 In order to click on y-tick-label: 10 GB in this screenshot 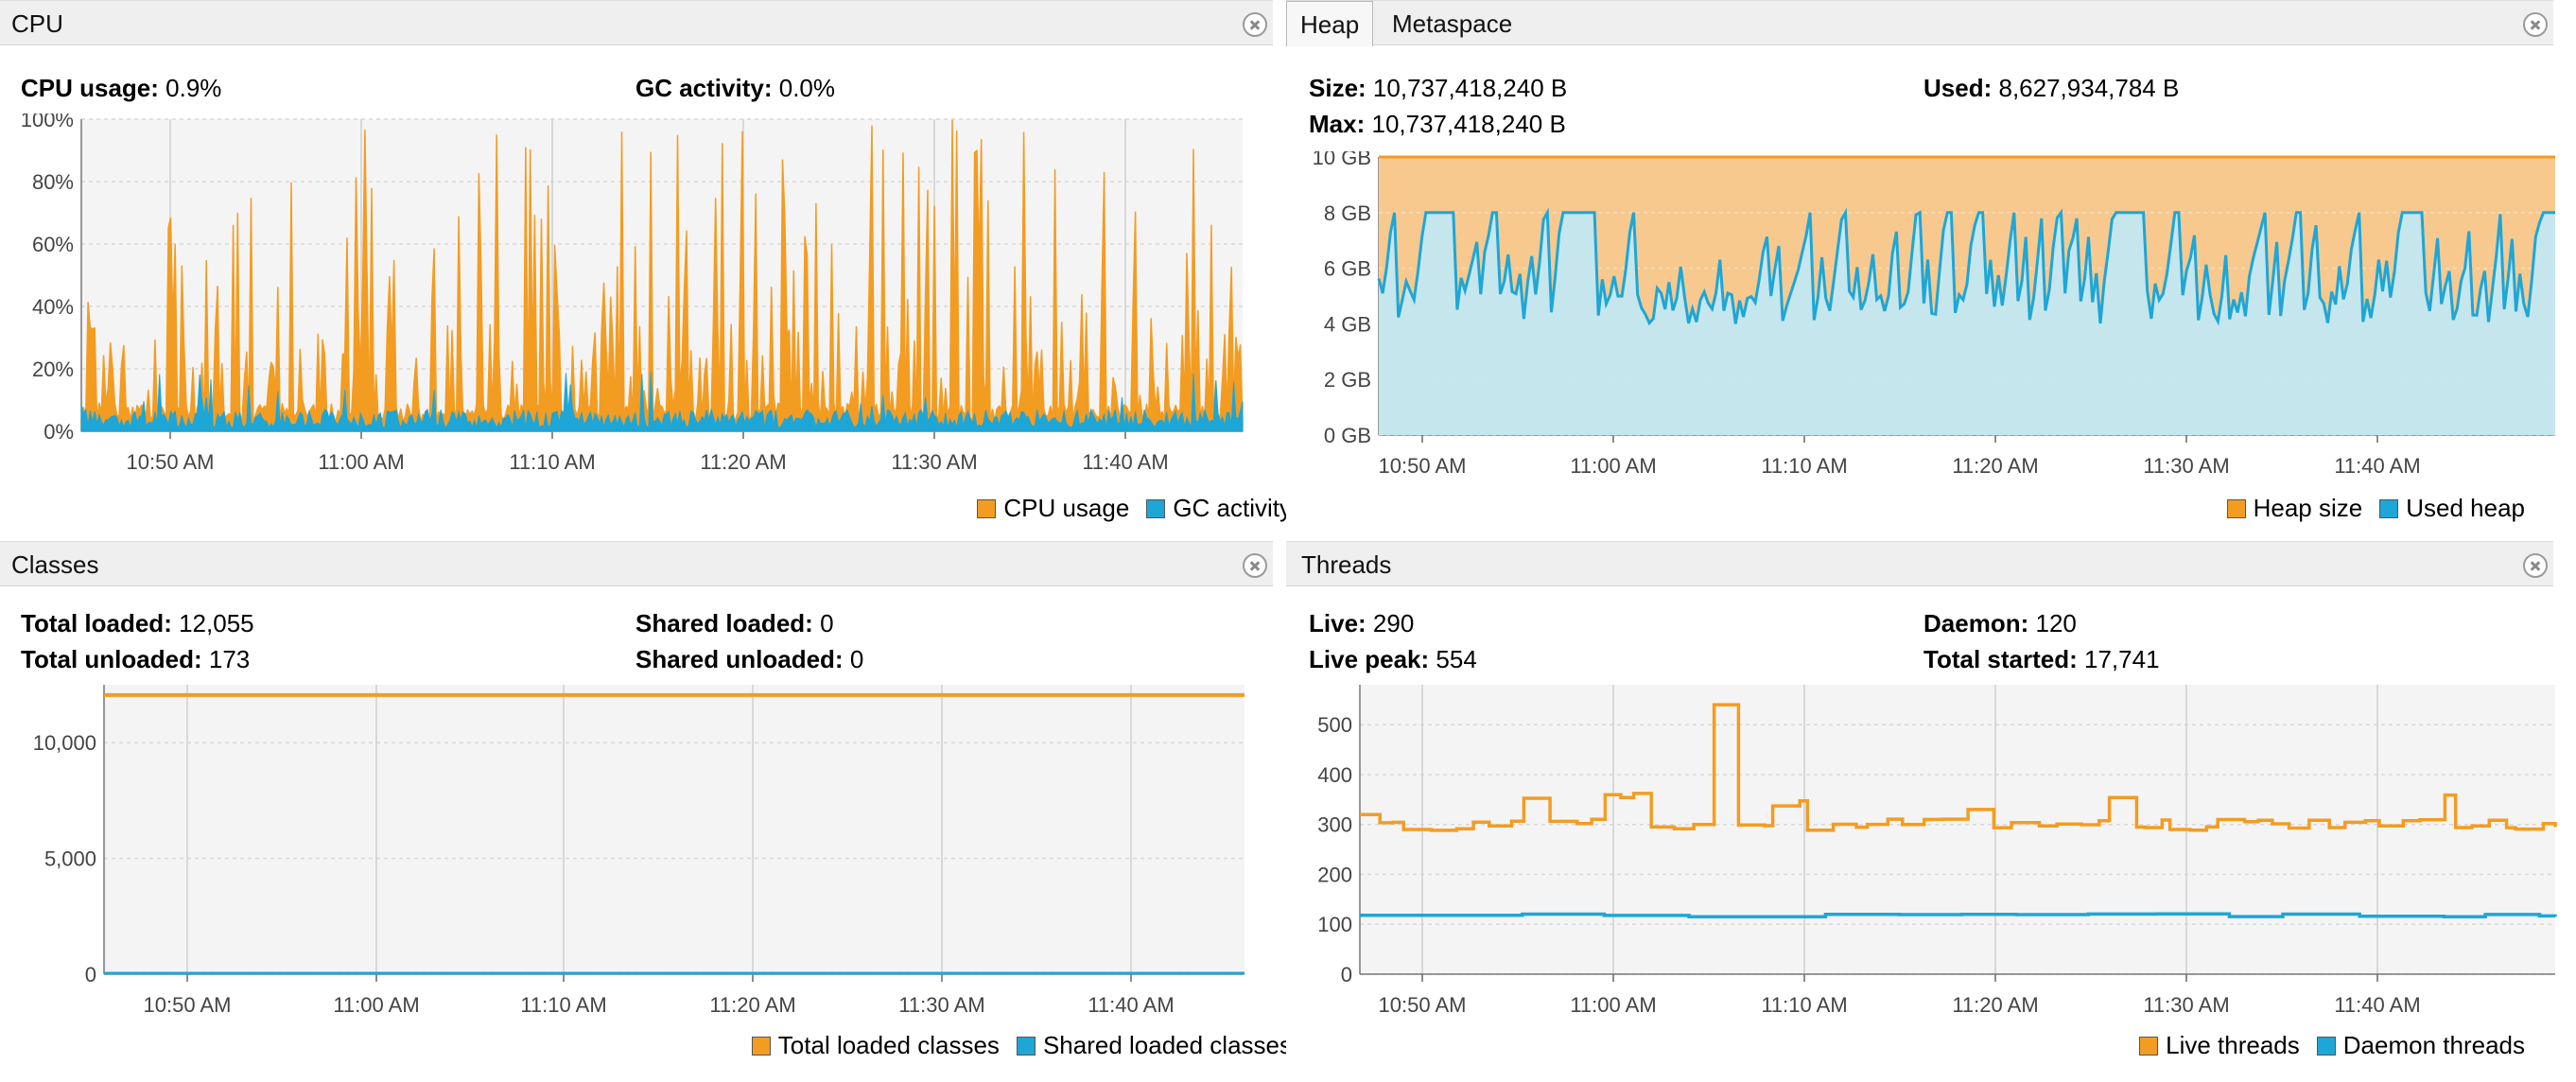, I will do `click(1342, 160)`.